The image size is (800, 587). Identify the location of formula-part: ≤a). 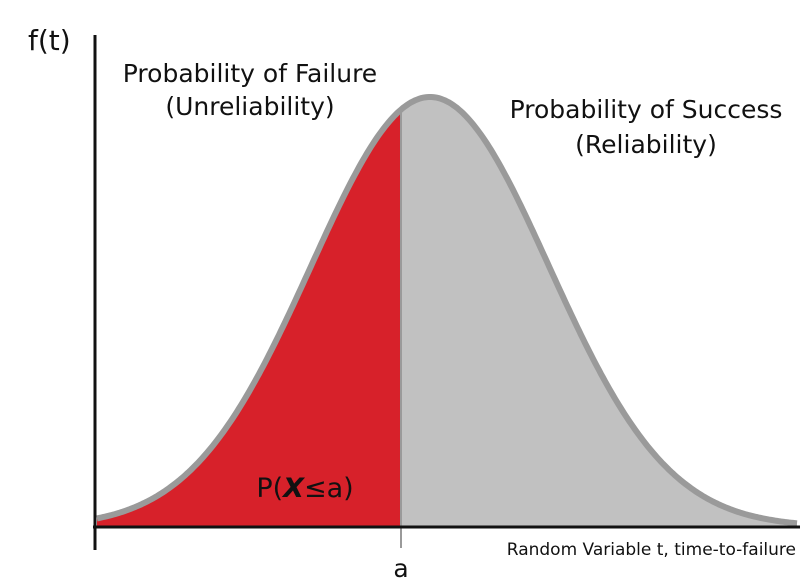
(329, 488).